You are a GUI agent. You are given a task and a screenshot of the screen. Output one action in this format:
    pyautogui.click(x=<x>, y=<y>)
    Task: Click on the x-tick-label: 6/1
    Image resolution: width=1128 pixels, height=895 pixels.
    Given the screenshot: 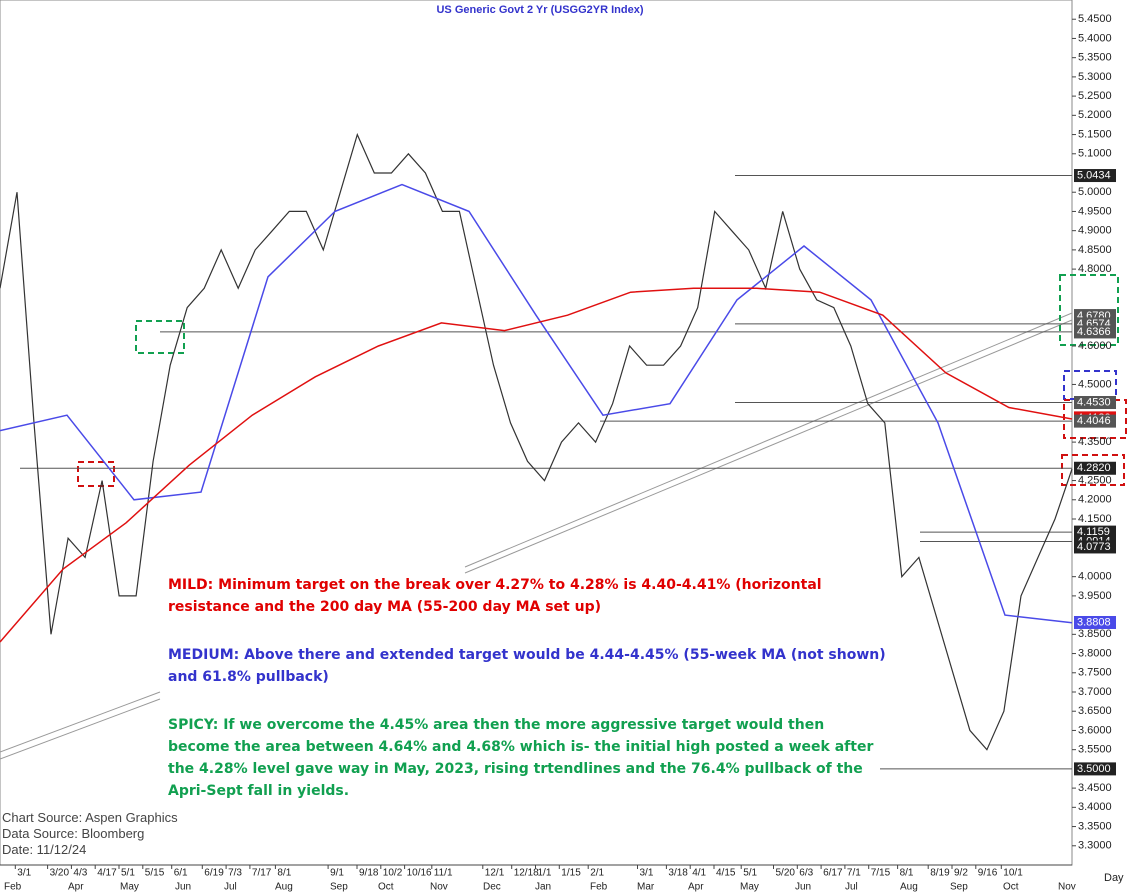 What is the action you would take?
    pyautogui.click(x=181, y=873)
    